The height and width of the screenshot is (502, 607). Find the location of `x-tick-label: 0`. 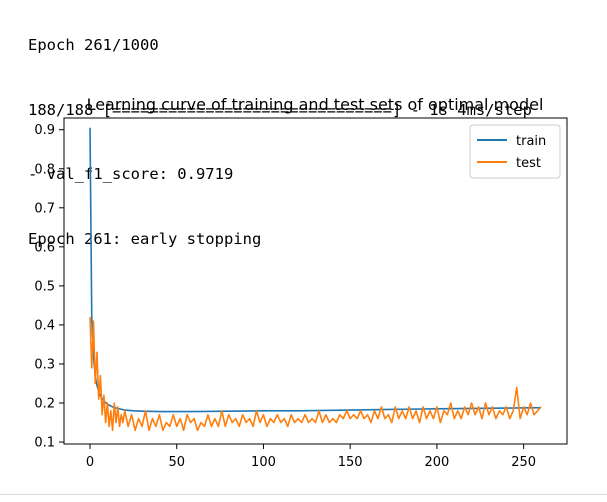

x-tick-label: 0 is located at coordinates (90, 462).